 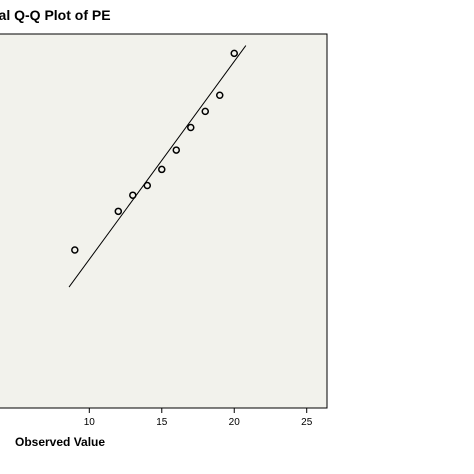 What do you see at coordinates (55, 15) in the screenshot?
I see `chart-title: nal Q-Q Plot of PE` at bounding box center [55, 15].